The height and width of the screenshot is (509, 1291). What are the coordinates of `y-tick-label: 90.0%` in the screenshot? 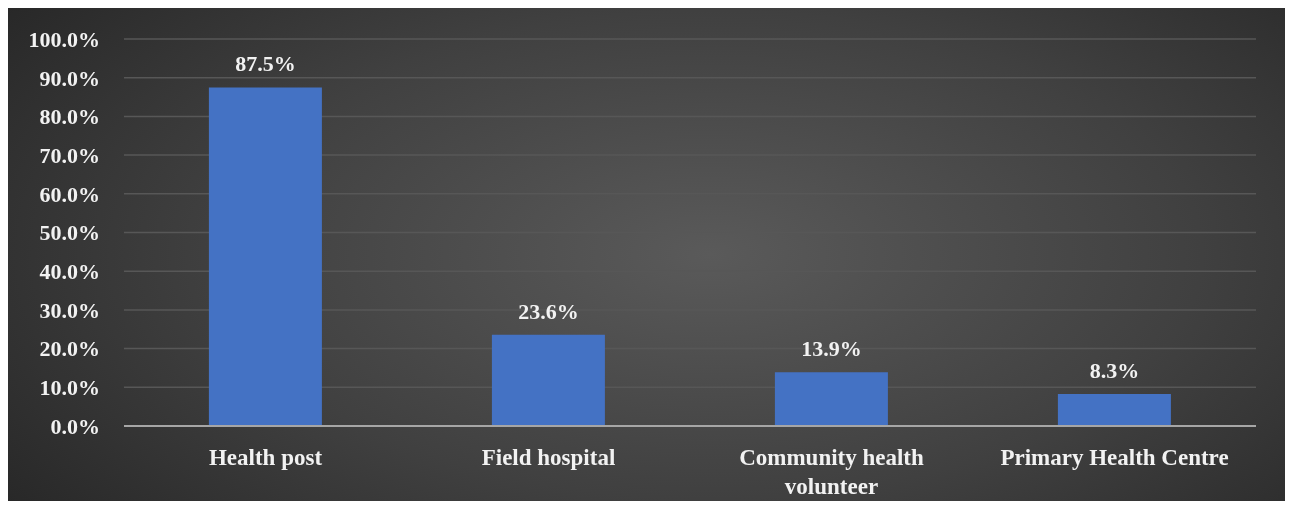 It's located at (69, 78).